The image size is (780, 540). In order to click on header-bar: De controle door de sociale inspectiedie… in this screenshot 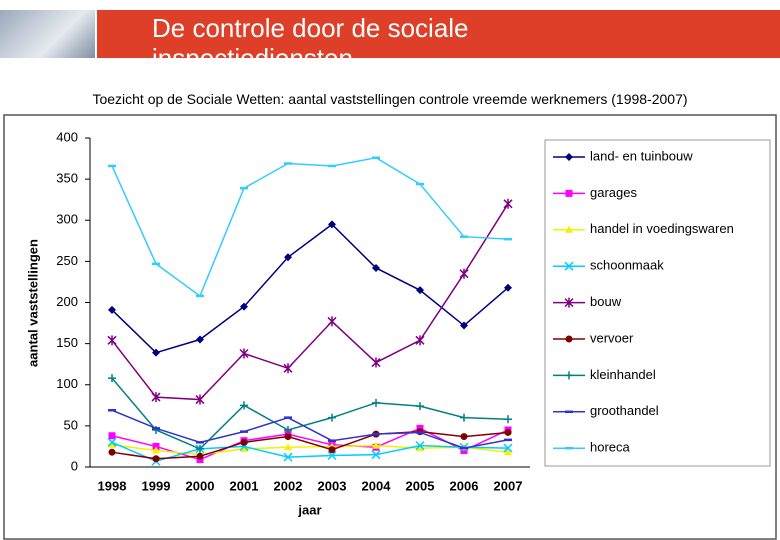, I will do `click(438, 34)`.